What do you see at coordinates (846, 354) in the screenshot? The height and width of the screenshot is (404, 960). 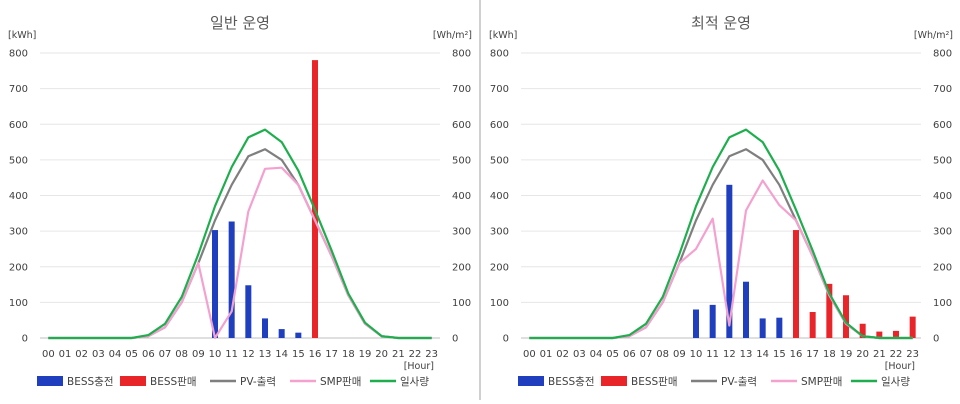 I see `x-tick-label: 19` at bounding box center [846, 354].